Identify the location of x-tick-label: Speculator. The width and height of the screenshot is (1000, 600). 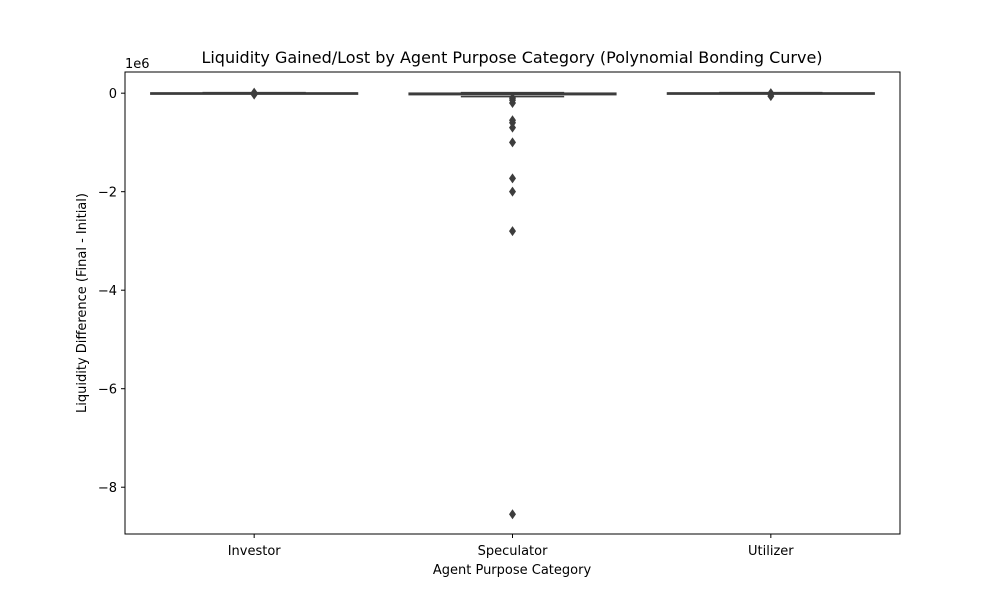
(513, 551).